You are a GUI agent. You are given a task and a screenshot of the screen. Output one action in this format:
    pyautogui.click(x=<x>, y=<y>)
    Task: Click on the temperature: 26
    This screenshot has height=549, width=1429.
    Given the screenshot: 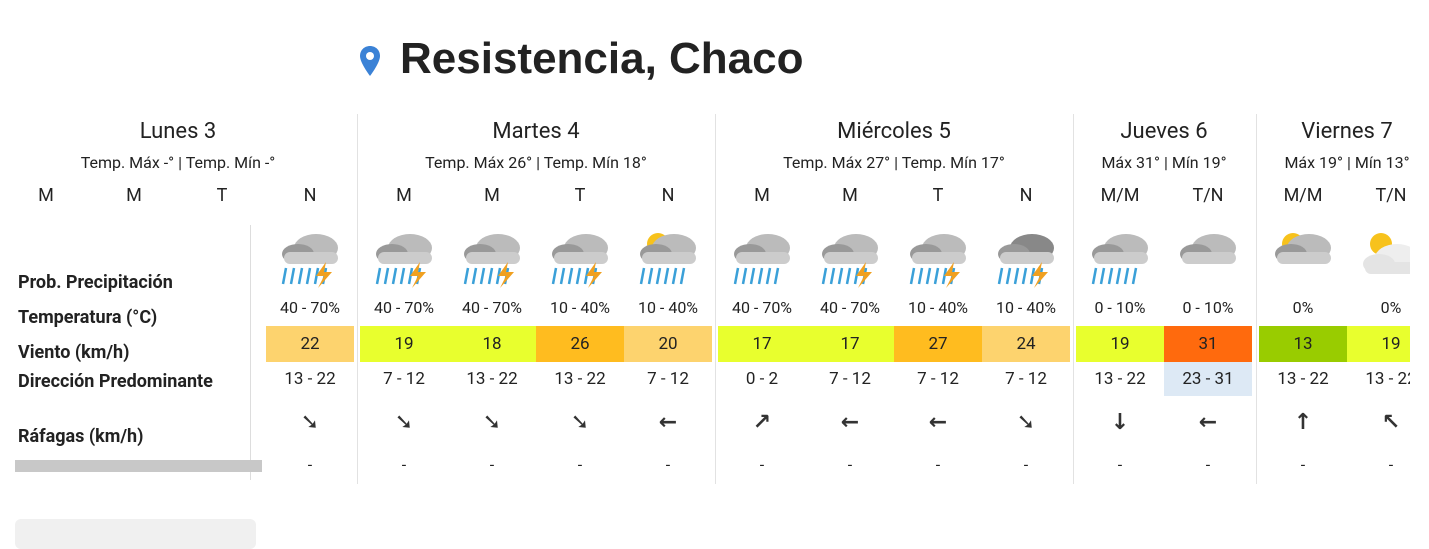 What is the action you would take?
    pyautogui.click(x=580, y=344)
    